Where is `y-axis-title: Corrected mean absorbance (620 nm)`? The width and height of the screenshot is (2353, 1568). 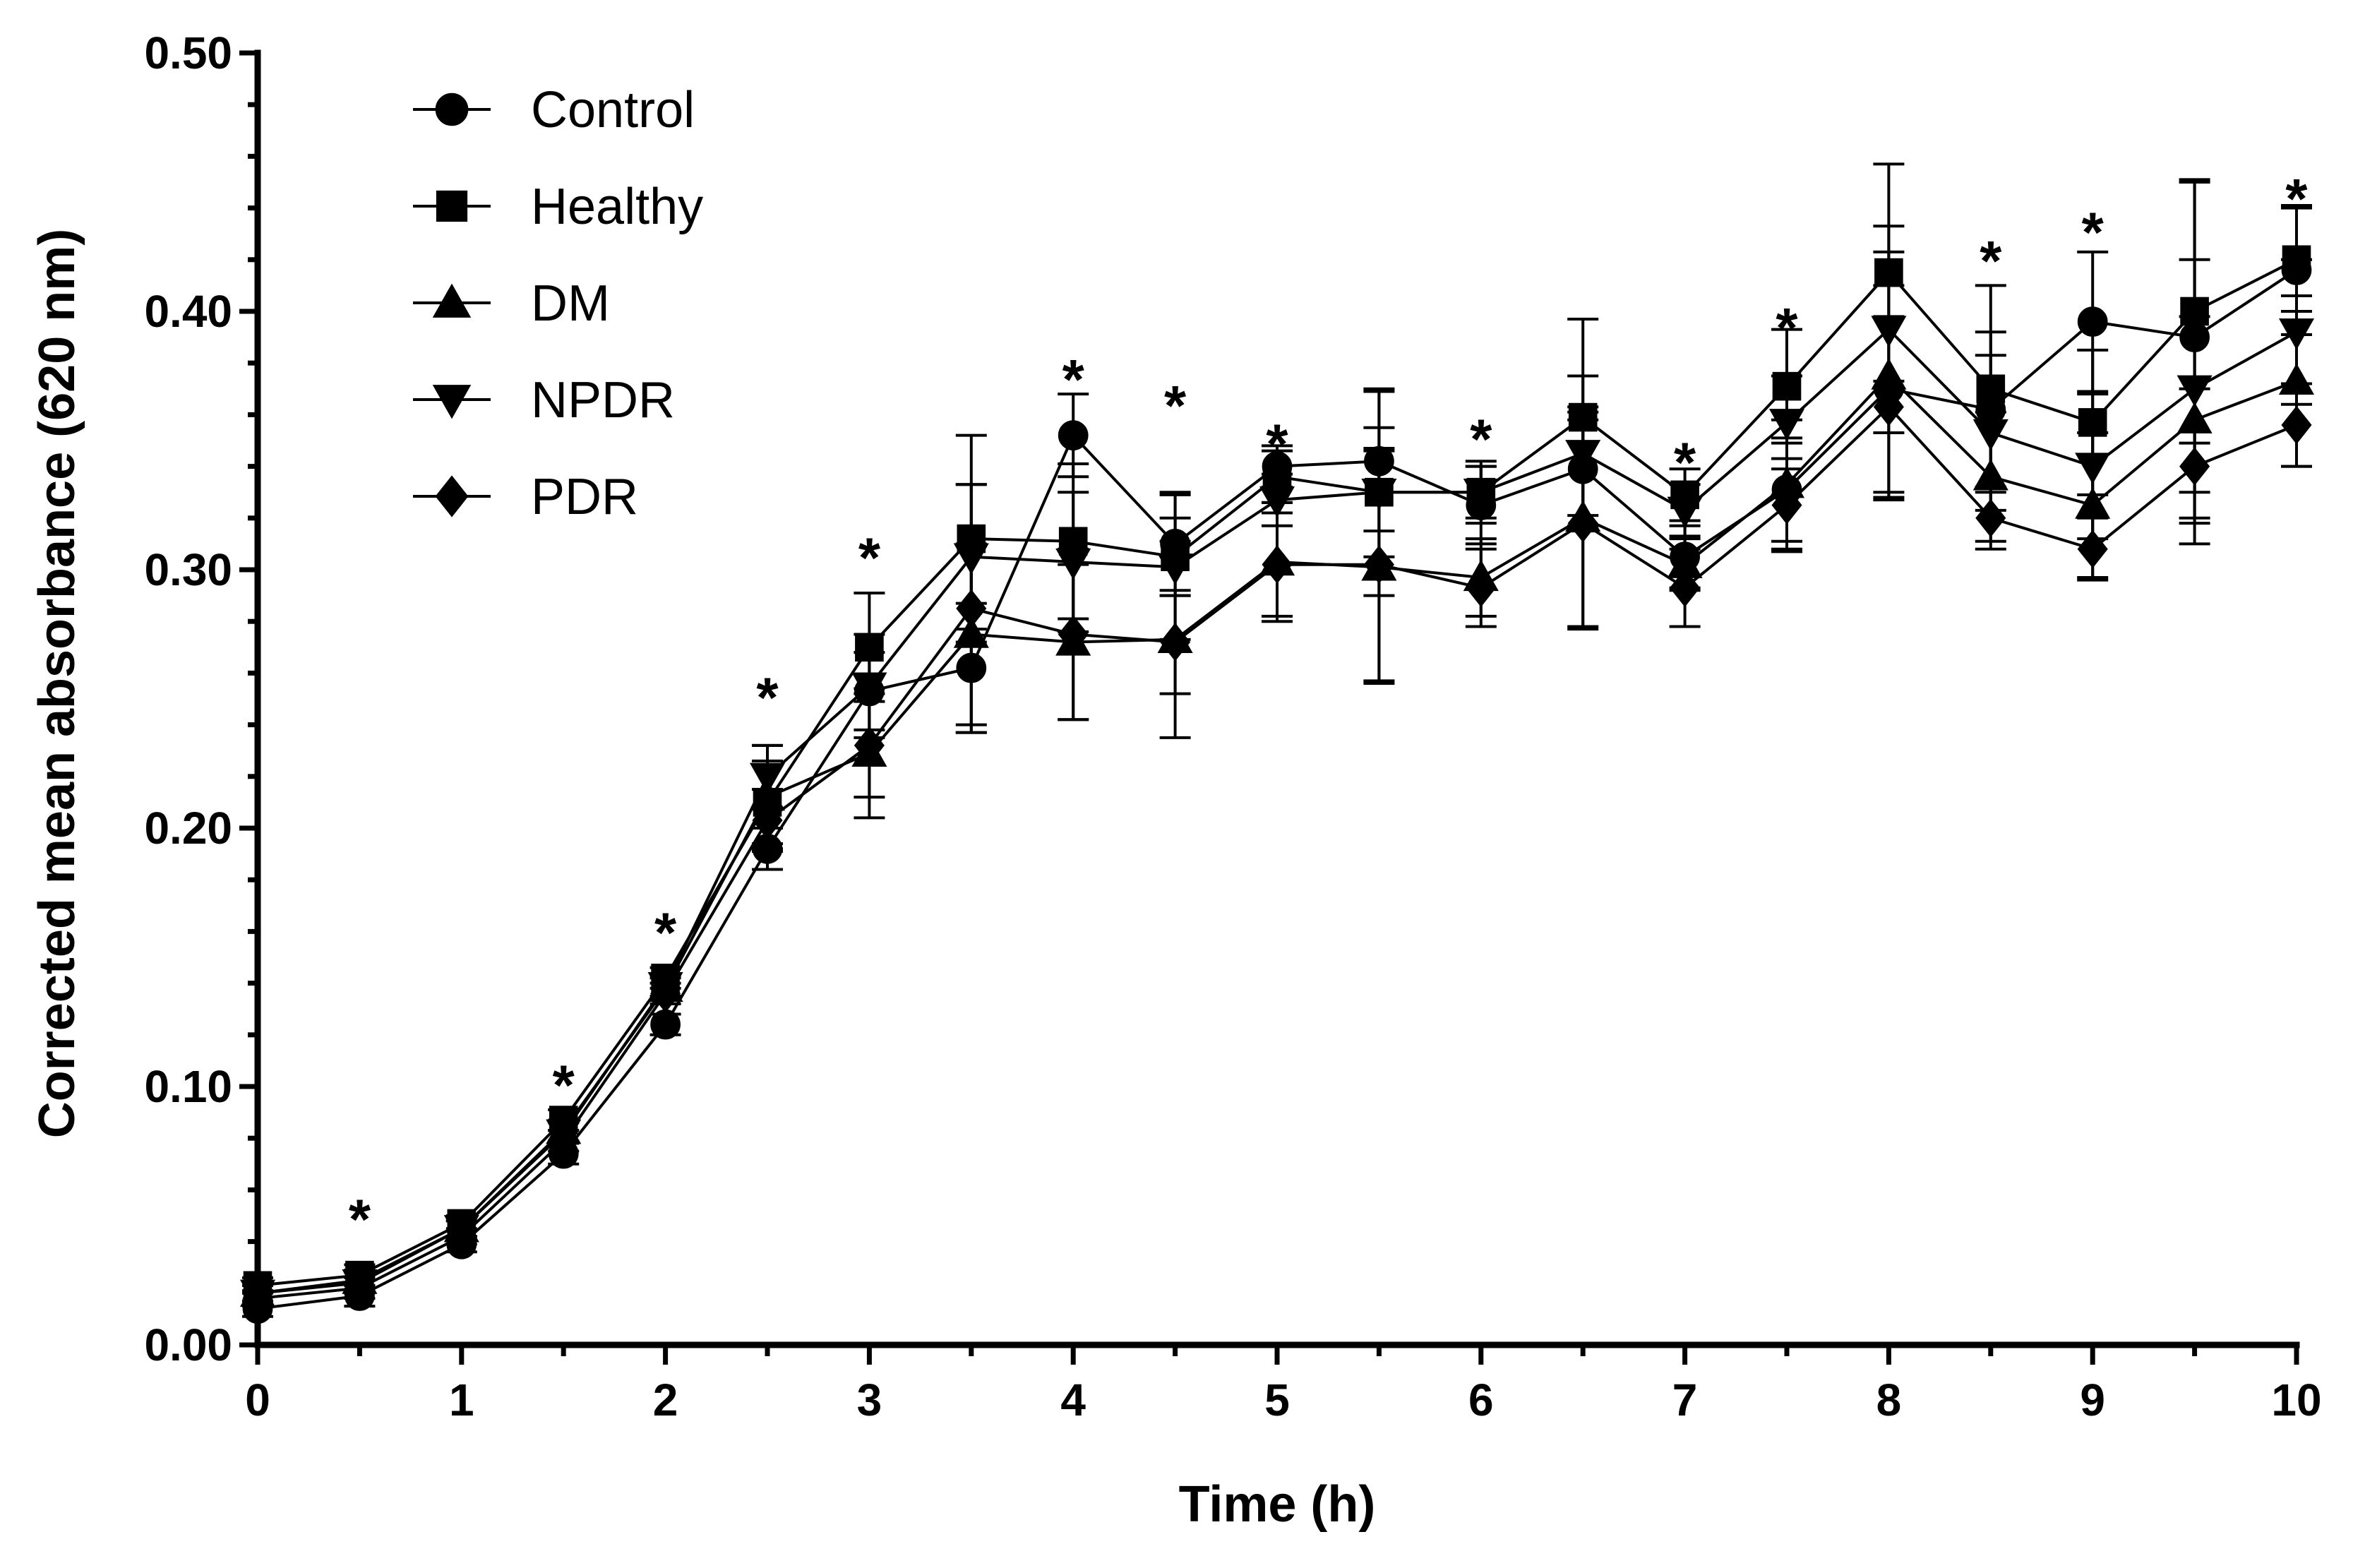
y-axis-title: Corrected mean absorbance (620 nm) is located at coordinates (57, 683).